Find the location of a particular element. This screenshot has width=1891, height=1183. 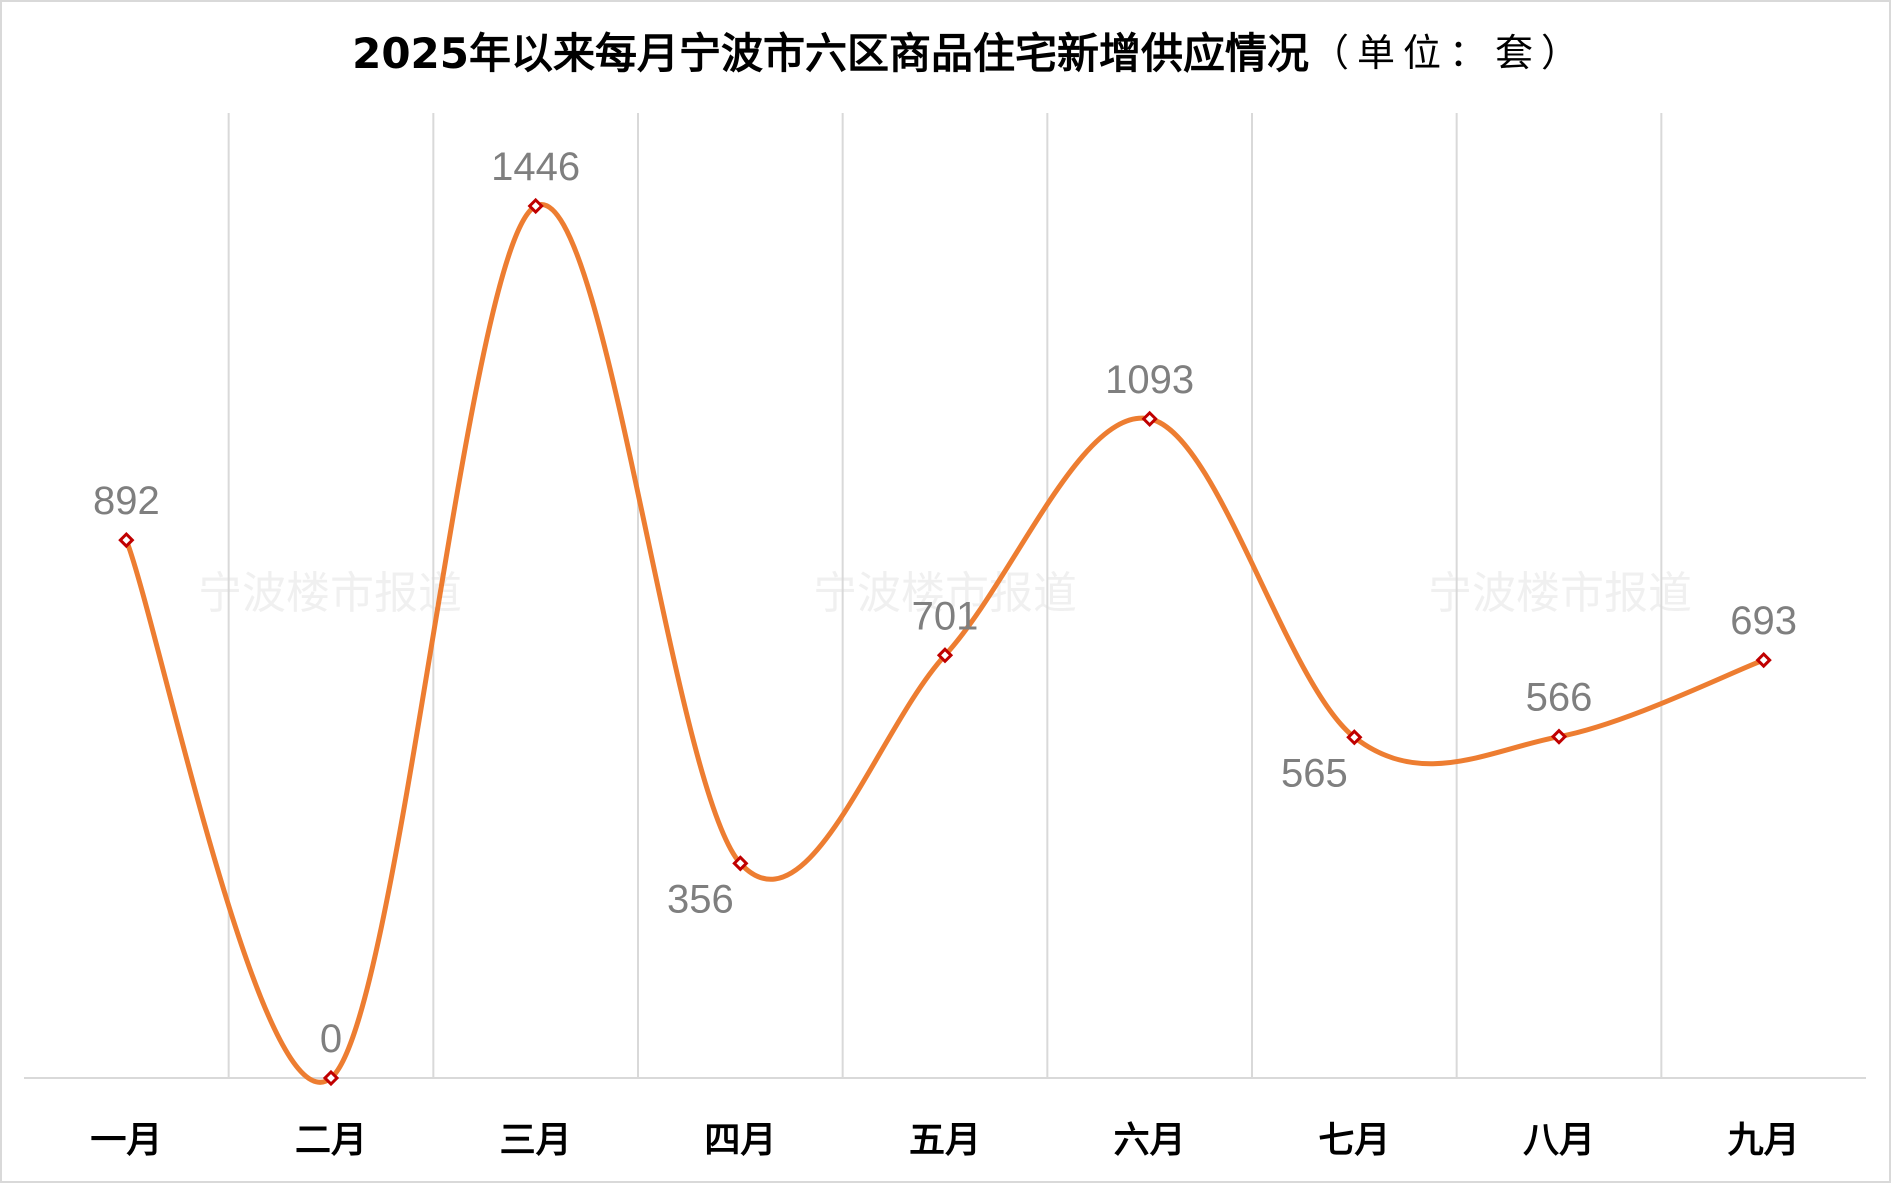

data-label: 892 is located at coordinates (126, 501).